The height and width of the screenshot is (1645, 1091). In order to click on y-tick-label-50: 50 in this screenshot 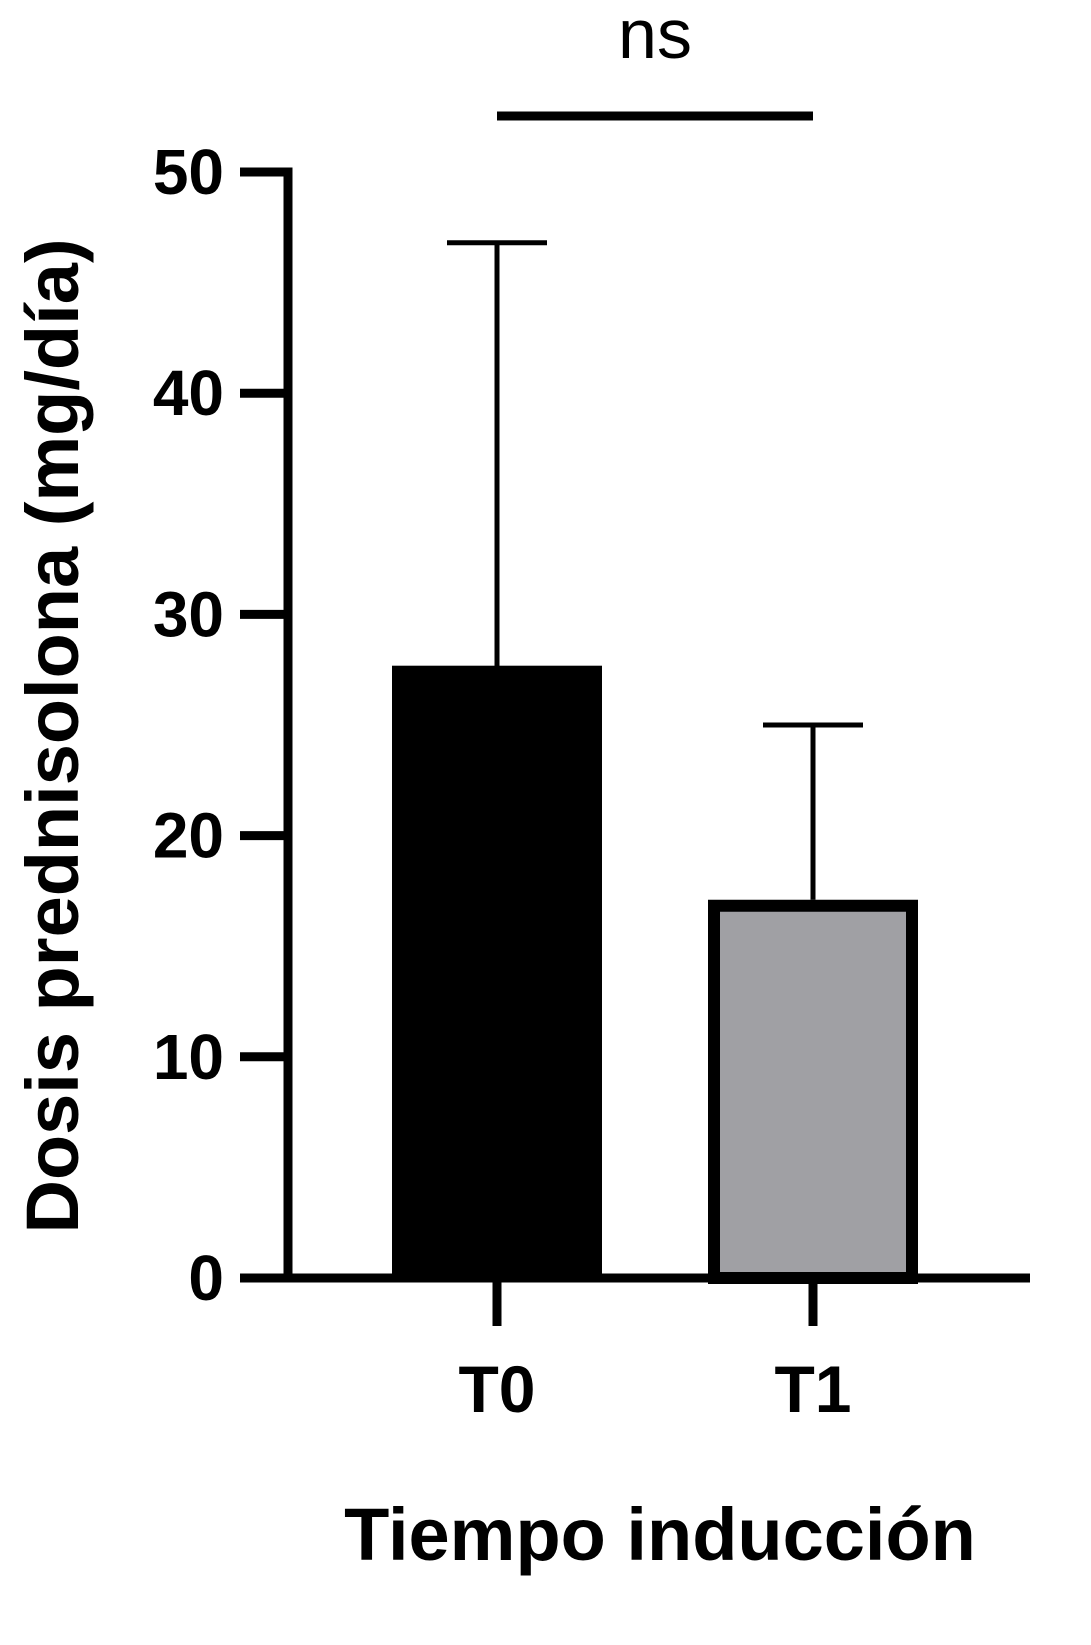, I will do `click(188, 172)`.